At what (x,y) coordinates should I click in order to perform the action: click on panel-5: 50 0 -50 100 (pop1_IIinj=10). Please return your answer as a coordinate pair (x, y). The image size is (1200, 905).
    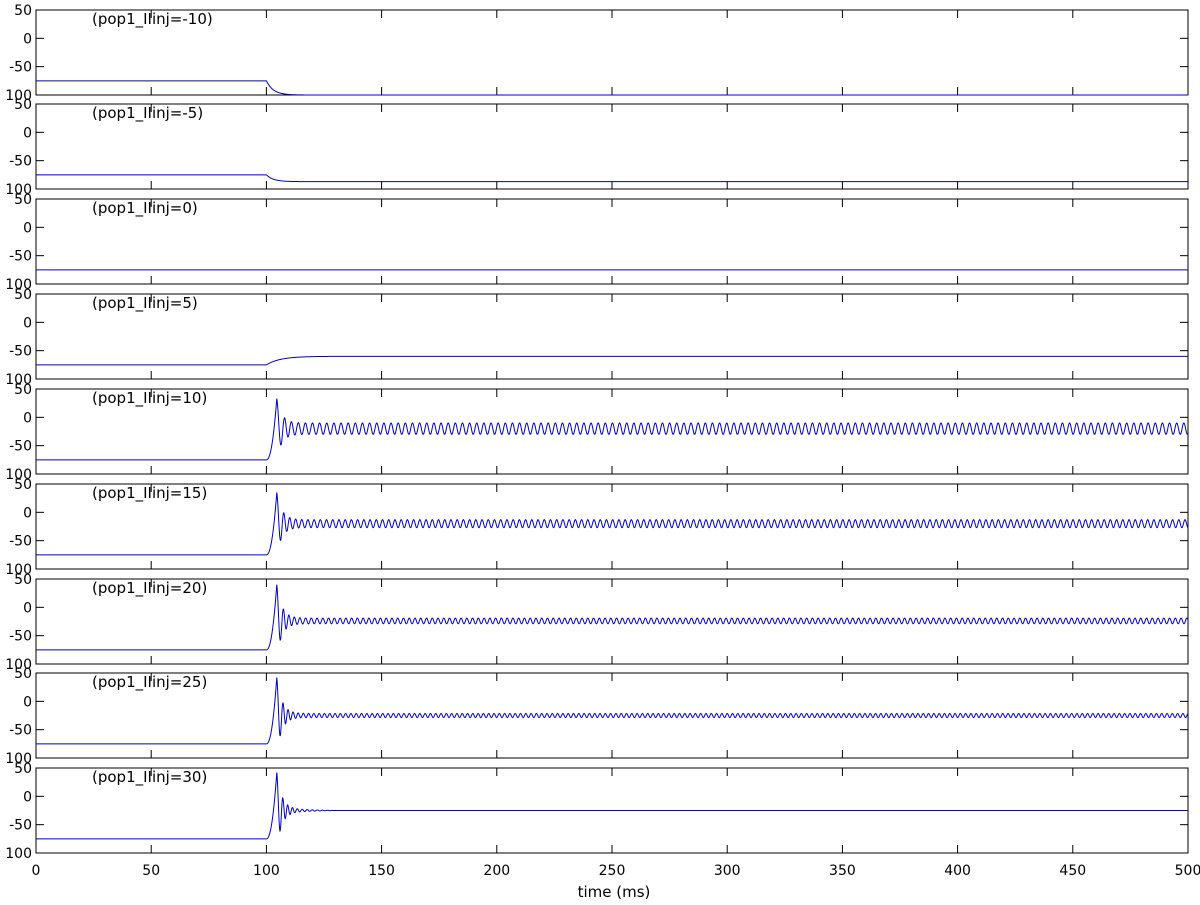
    Looking at the image, I should click on (597, 432).